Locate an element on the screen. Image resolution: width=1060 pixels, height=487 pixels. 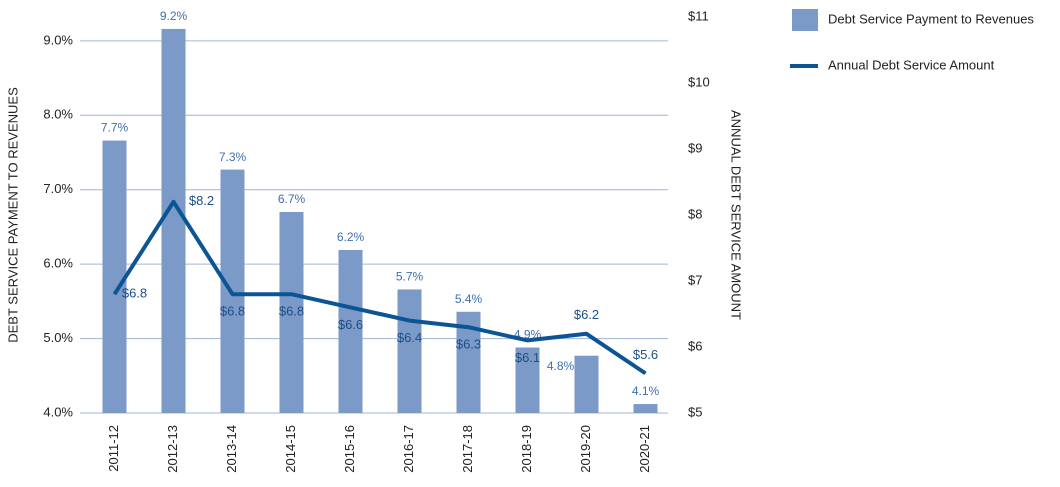
x-tick-label: 2017-18 is located at coordinates (467, 449).